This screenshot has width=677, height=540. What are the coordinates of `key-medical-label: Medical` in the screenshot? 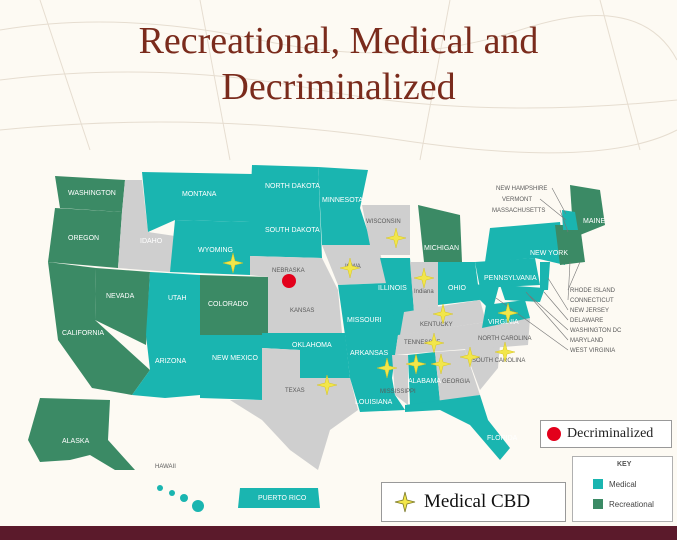 It's located at (623, 484).